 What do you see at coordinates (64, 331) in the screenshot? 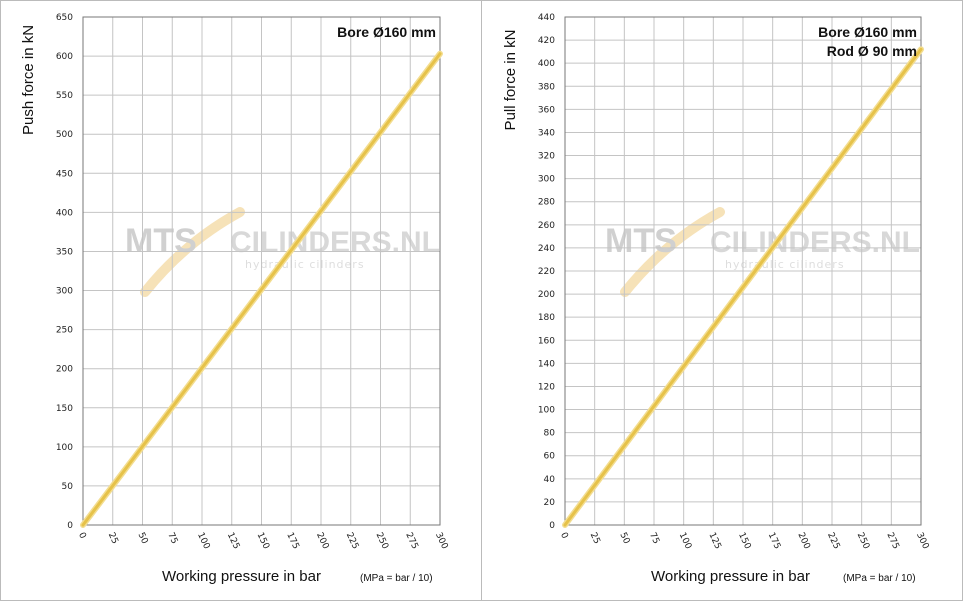
I see `y-tick-label: 250` at bounding box center [64, 331].